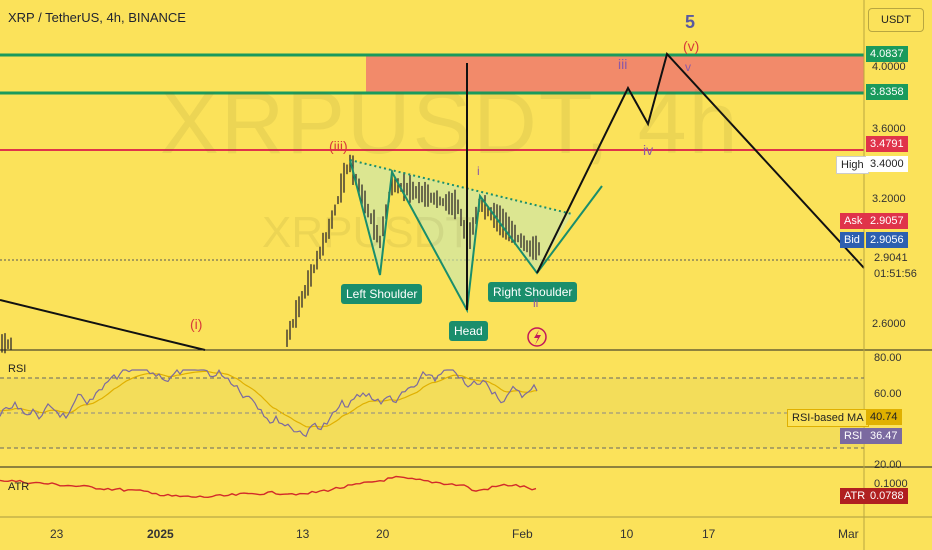 The width and height of the screenshot is (932, 550). I want to click on wave-ii-label: ii, so click(536, 303).